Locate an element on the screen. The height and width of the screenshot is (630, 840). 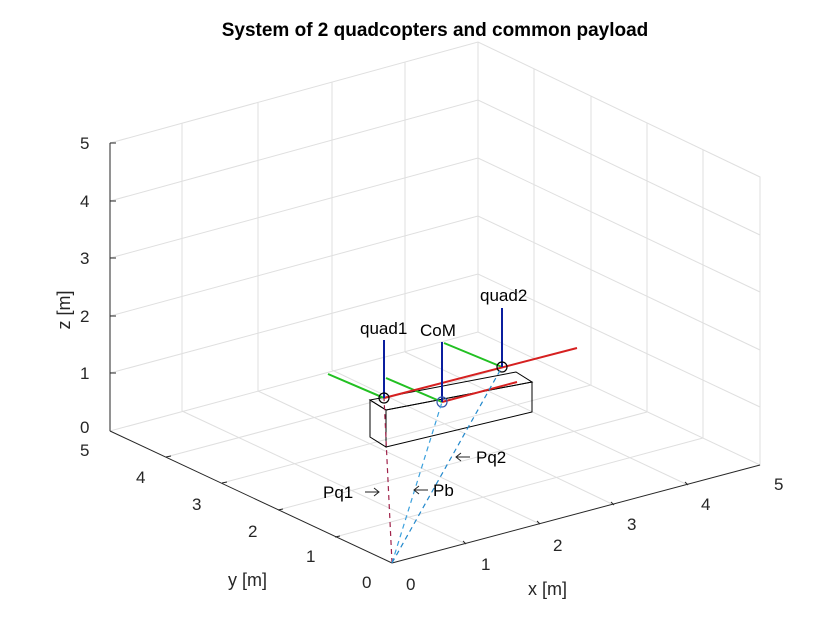
x-tick: 5 is located at coordinates (778, 484).